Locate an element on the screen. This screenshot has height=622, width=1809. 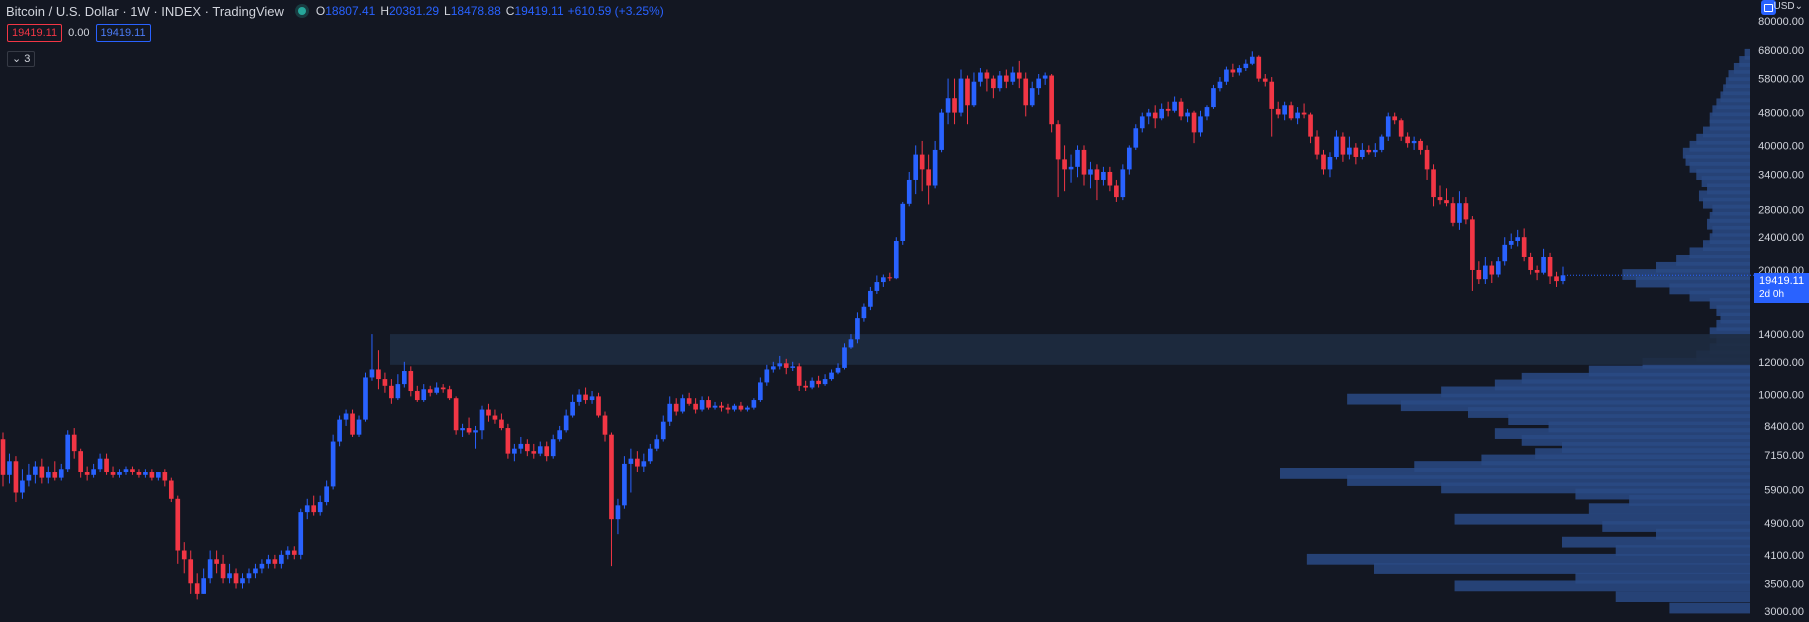
indicators-toggle-button: ⌄ 3 is located at coordinates (21, 59).